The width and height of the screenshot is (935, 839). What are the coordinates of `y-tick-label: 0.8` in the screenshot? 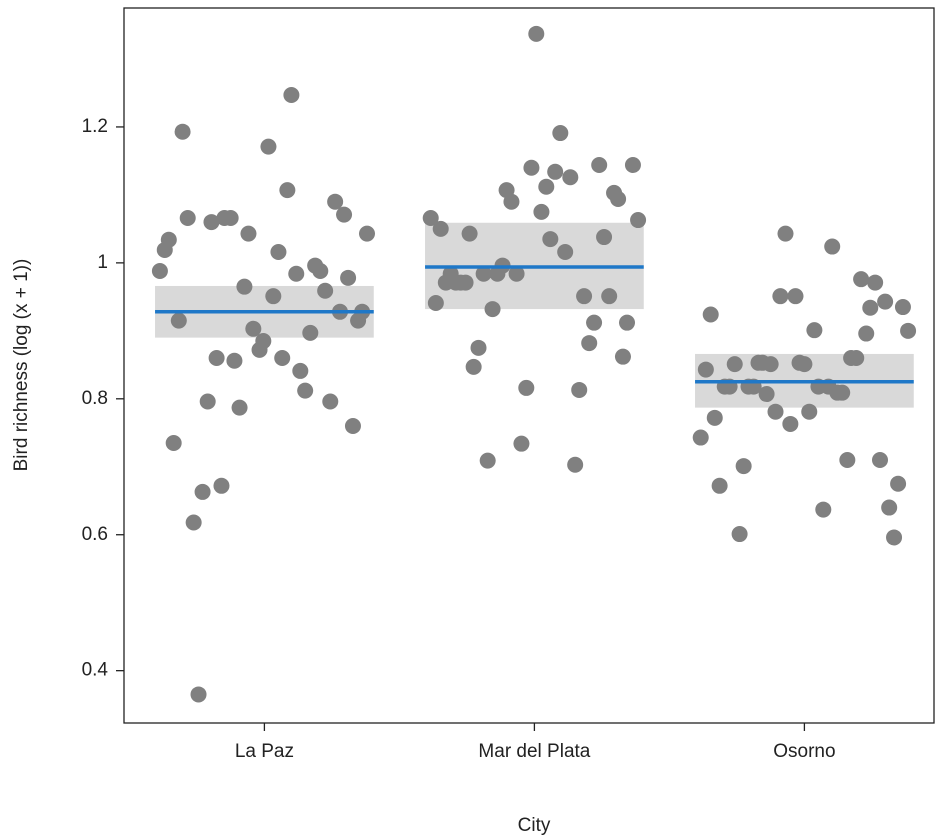 It's located at (95, 398).